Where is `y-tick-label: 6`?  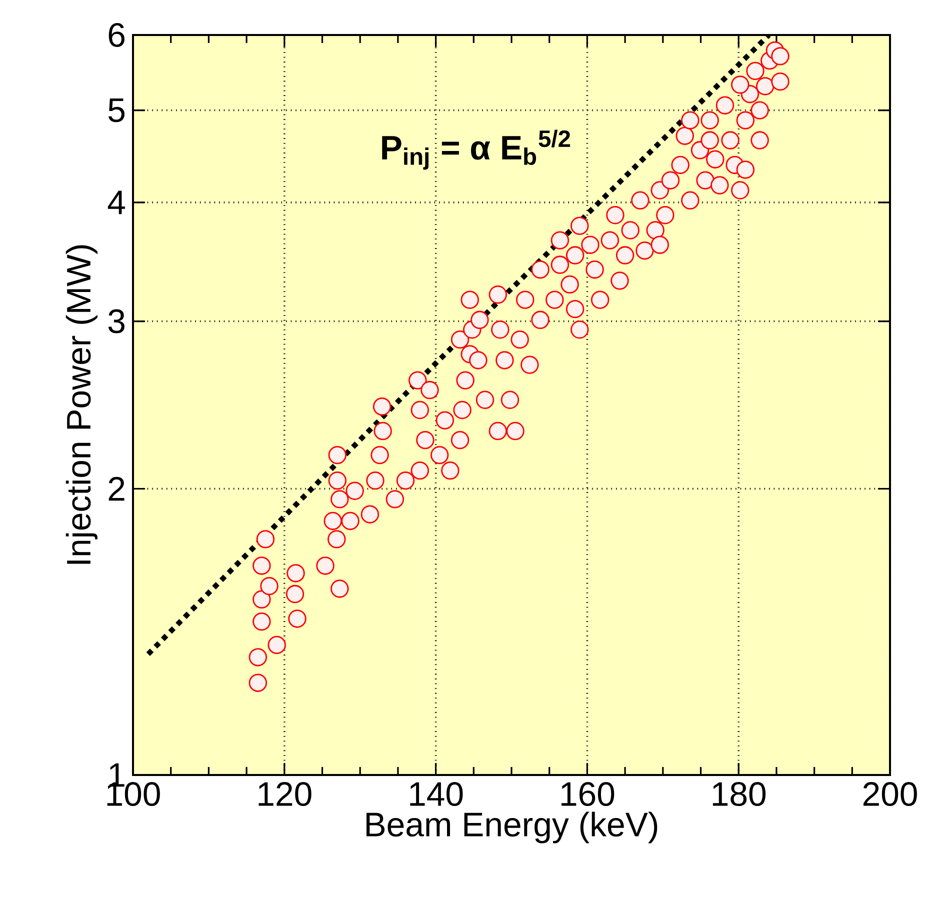
y-tick-label: 6 is located at coordinates (116, 34).